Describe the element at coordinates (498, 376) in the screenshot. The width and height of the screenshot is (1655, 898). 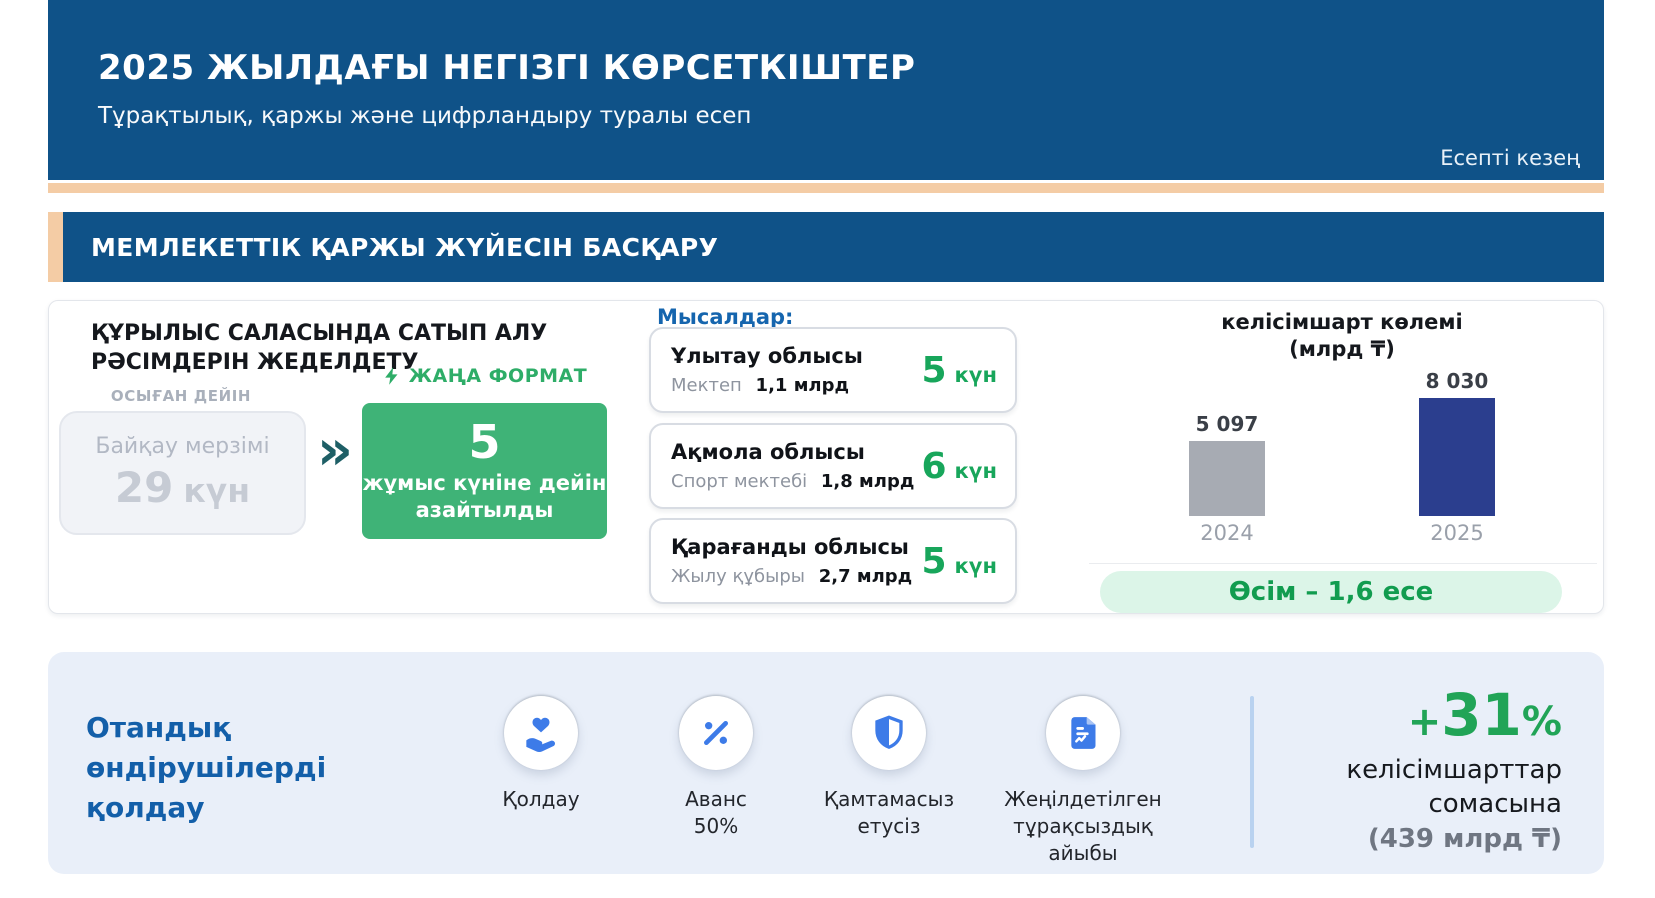
I see `new-format-label: ЖАҢА ФОРМАТ` at that location.